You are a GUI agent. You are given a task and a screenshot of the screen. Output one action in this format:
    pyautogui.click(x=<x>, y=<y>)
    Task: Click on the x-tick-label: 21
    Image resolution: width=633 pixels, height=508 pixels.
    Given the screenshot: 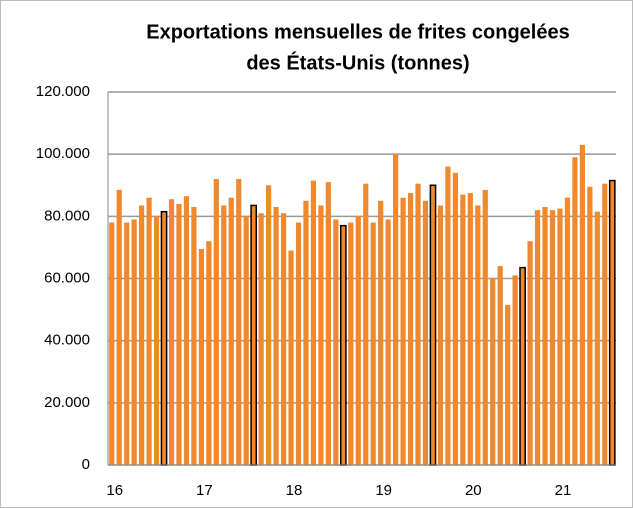 What is the action you would take?
    pyautogui.click(x=563, y=490)
    